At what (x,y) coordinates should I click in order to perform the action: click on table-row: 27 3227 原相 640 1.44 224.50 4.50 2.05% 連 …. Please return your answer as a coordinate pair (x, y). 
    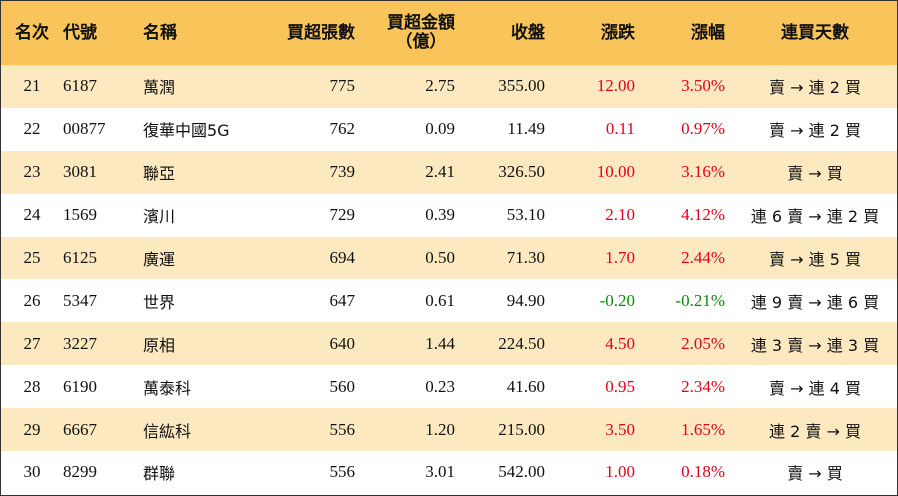
    Looking at the image, I should click on (449, 344).